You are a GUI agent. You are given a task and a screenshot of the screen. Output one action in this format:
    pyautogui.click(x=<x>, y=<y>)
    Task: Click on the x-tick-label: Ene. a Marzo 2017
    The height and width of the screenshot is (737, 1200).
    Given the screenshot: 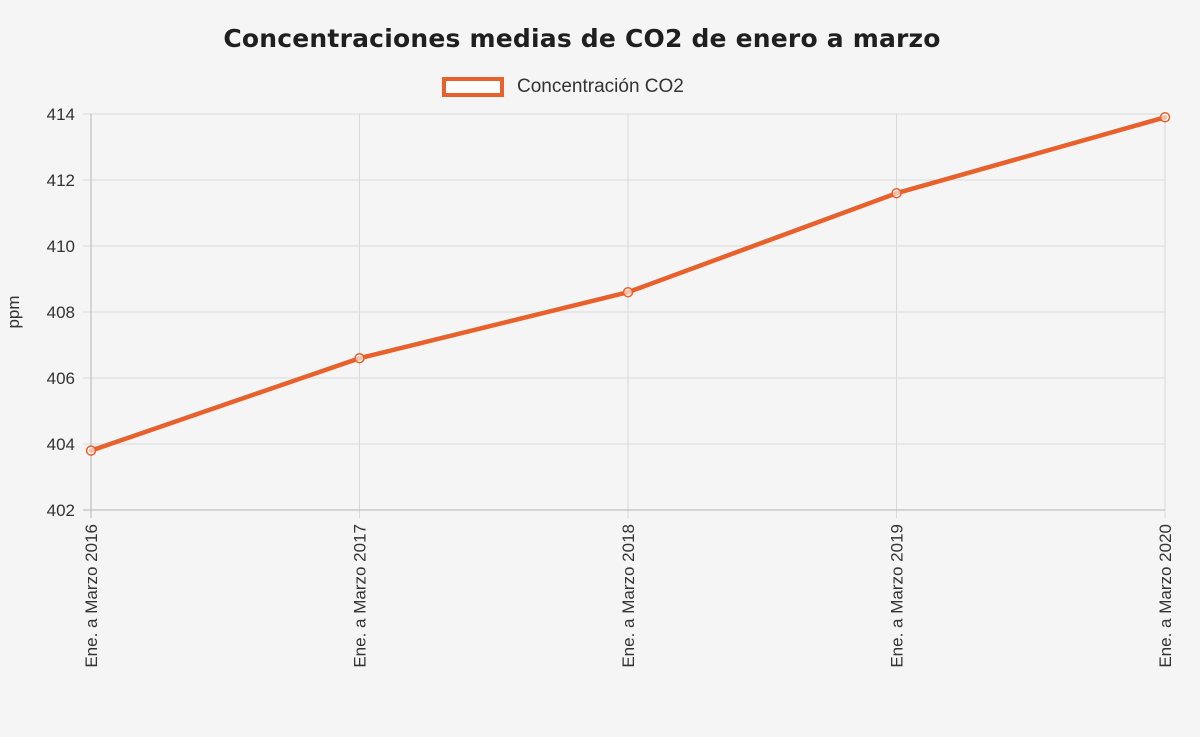 What is the action you would take?
    pyautogui.click(x=360, y=596)
    